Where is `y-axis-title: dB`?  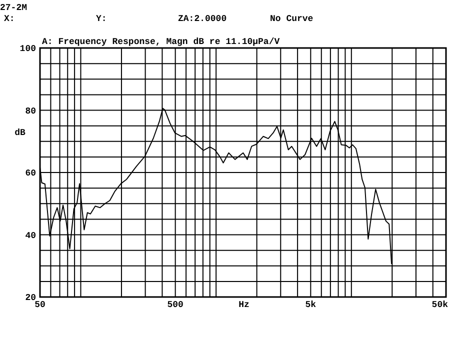 y-axis-title: dB is located at coordinates (20, 133).